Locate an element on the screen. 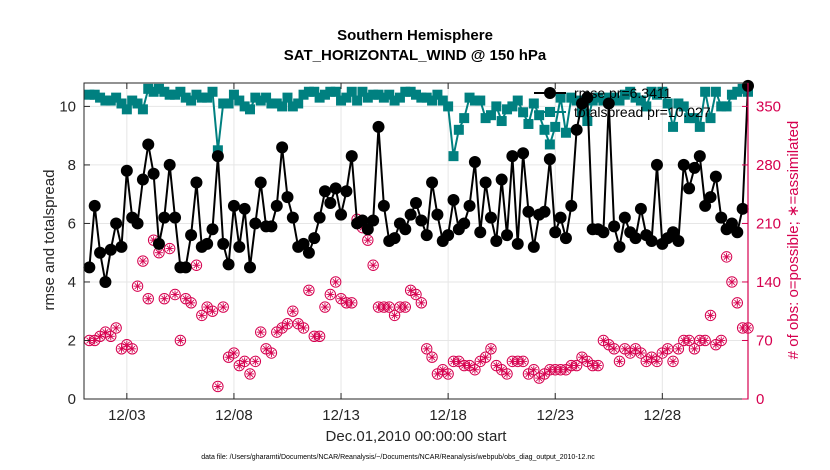 This screenshot has height=470, width=830. y-axis-left: 0 2 4 6 8 10 is located at coordinates (74, 253).